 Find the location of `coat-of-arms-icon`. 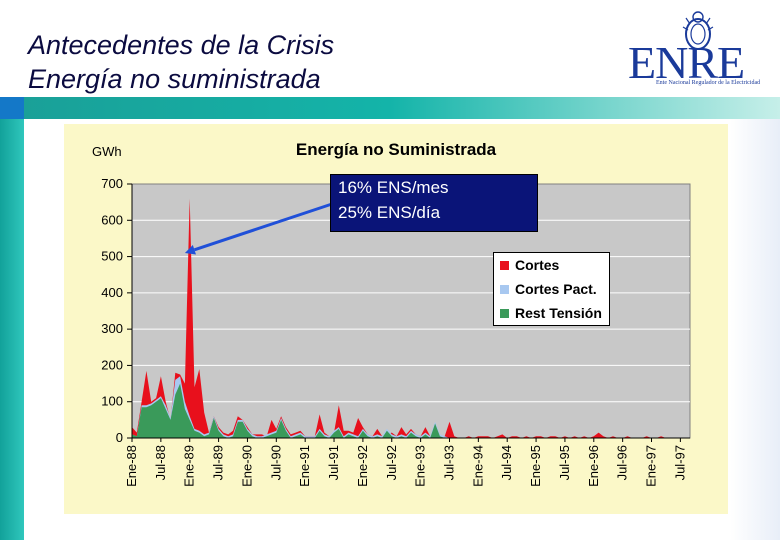

coat-of-arms-icon is located at coordinates (698, 30).